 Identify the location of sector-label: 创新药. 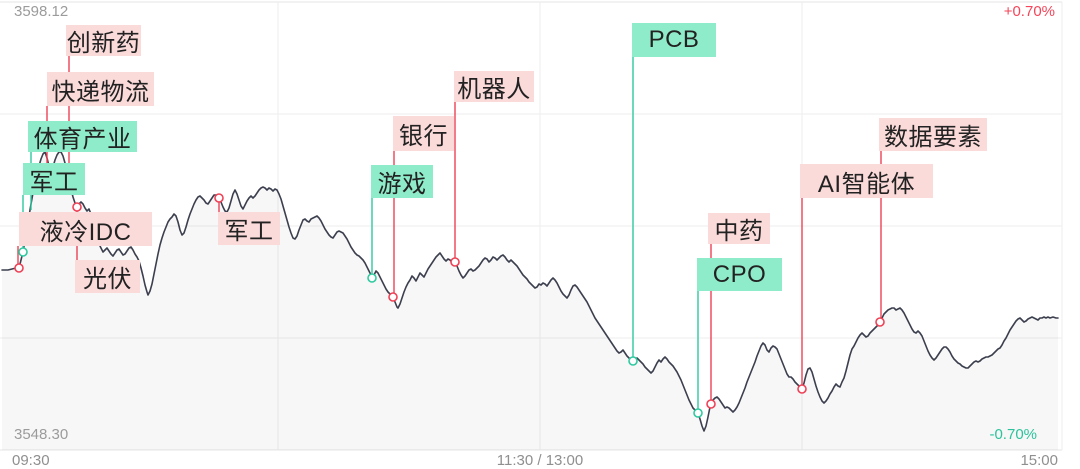
(103, 41).